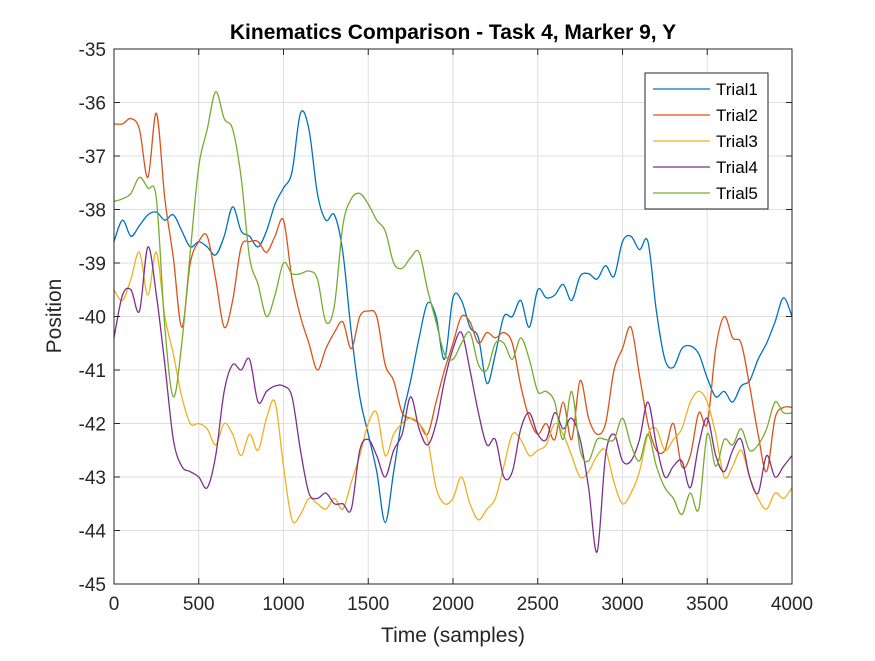 This screenshot has width=875, height=661. Describe the element at coordinates (737, 193) in the screenshot. I see `legend-label: Trial5` at that location.